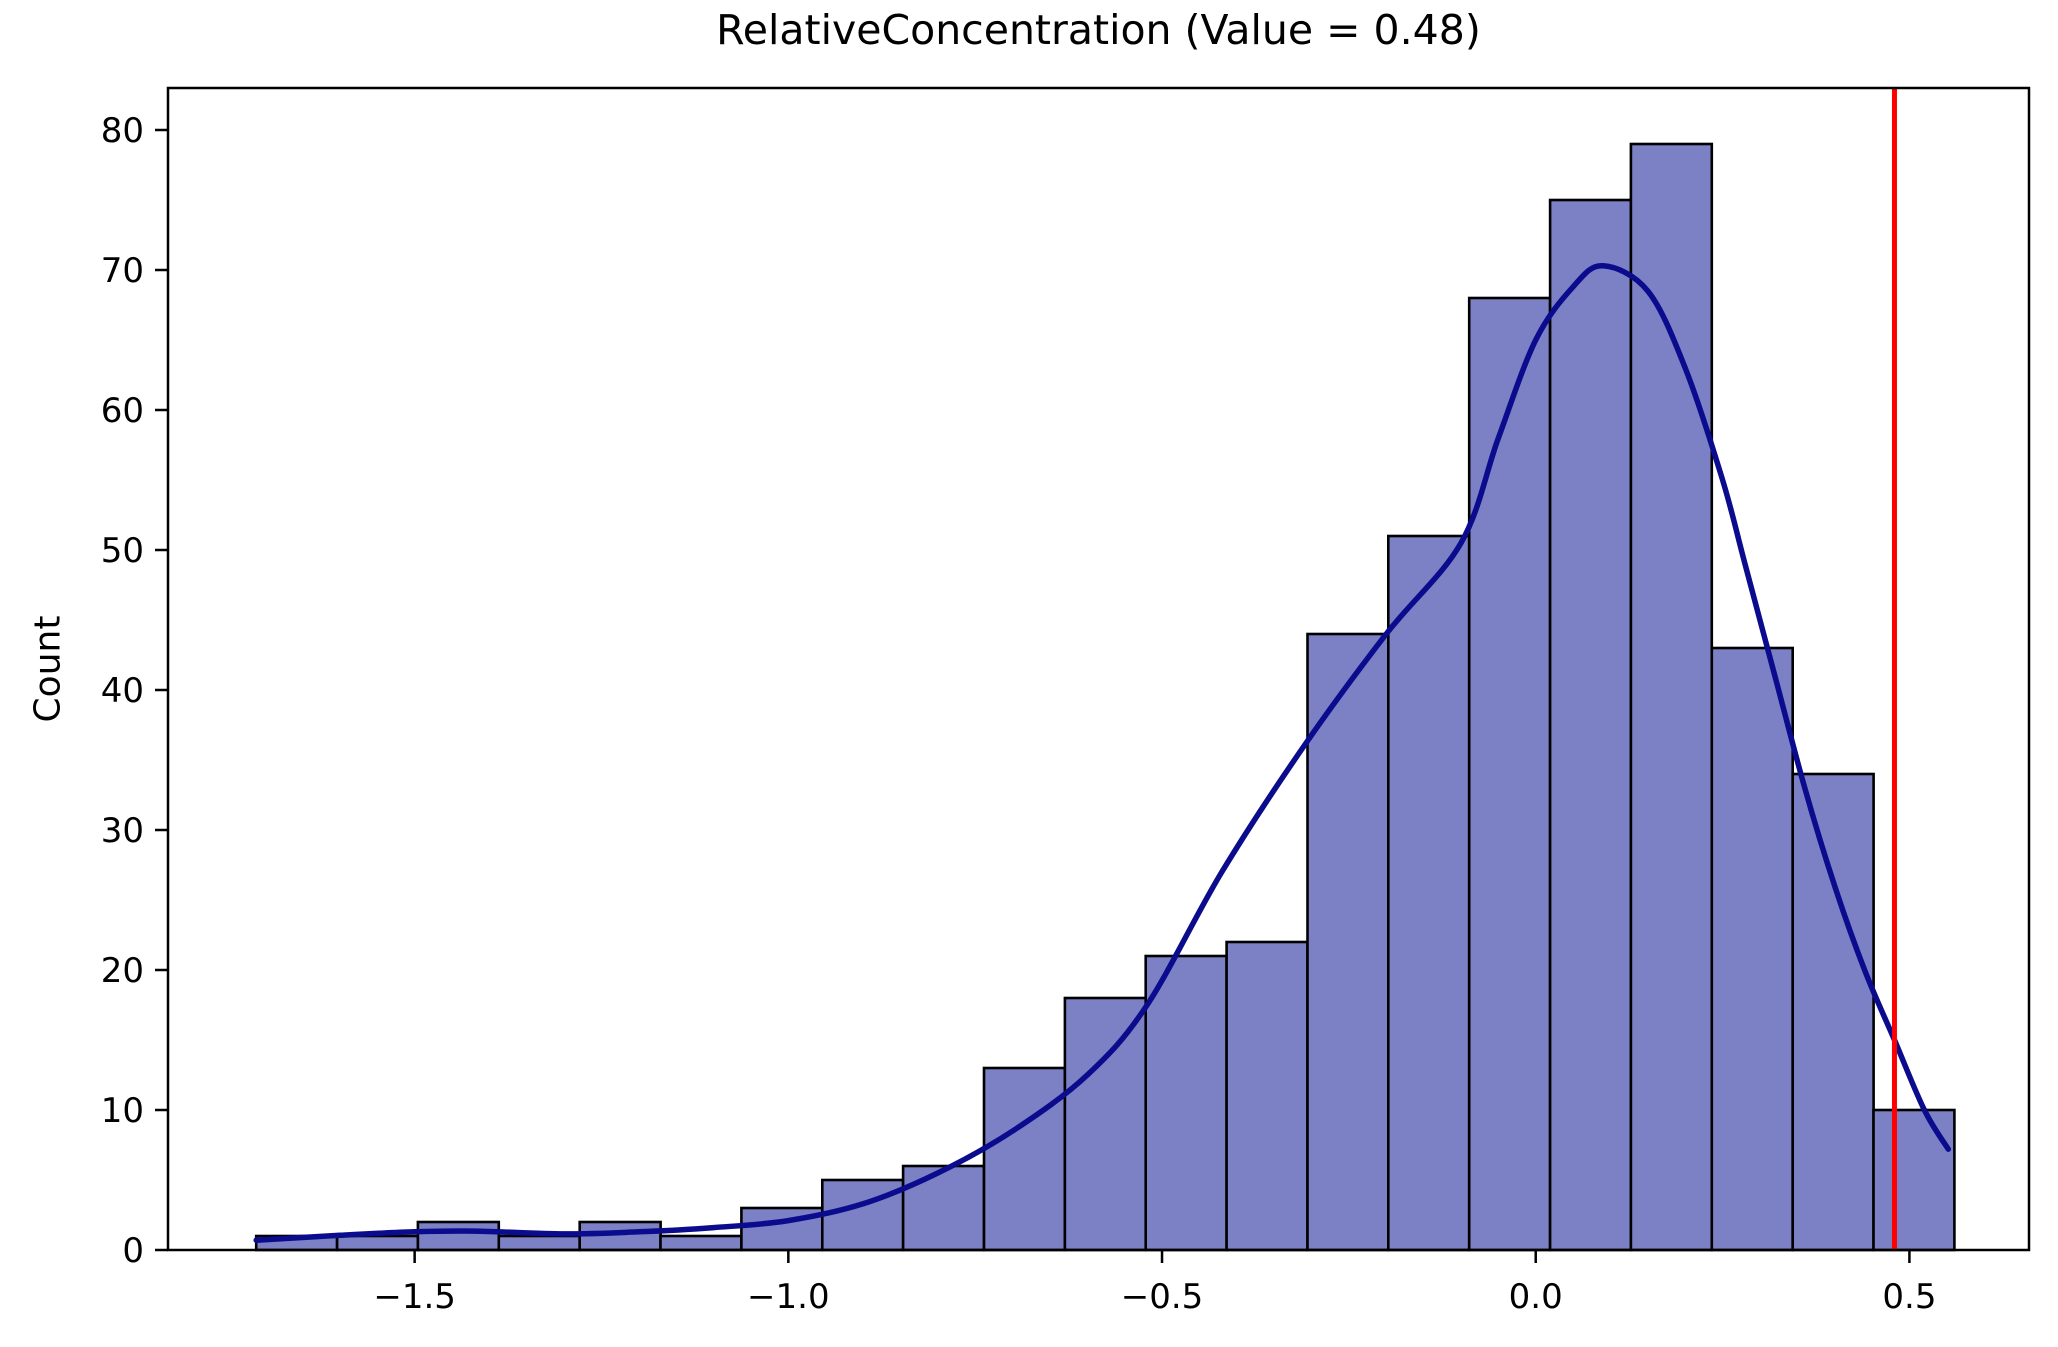 This screenshot has width=2058, height=1347. I want to click on y-tick-label: 20, so click(122, 971).